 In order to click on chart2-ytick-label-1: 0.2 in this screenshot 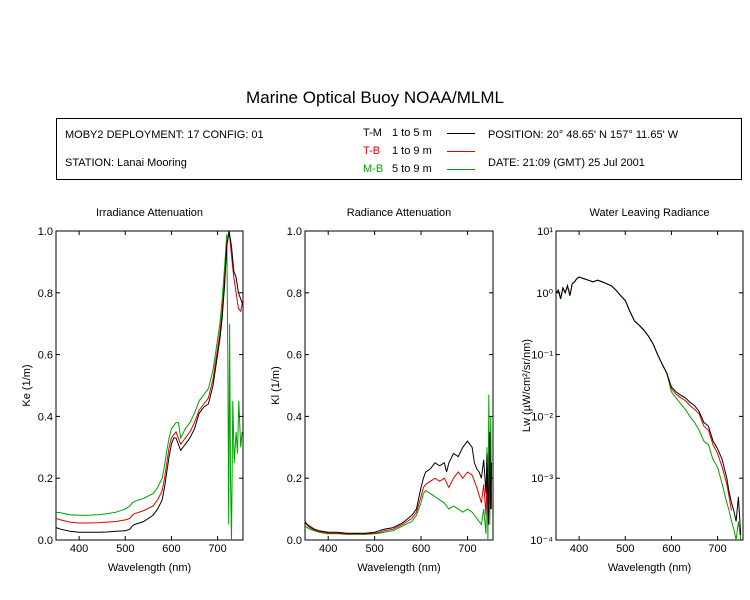, I will do `click(294, 479)`.